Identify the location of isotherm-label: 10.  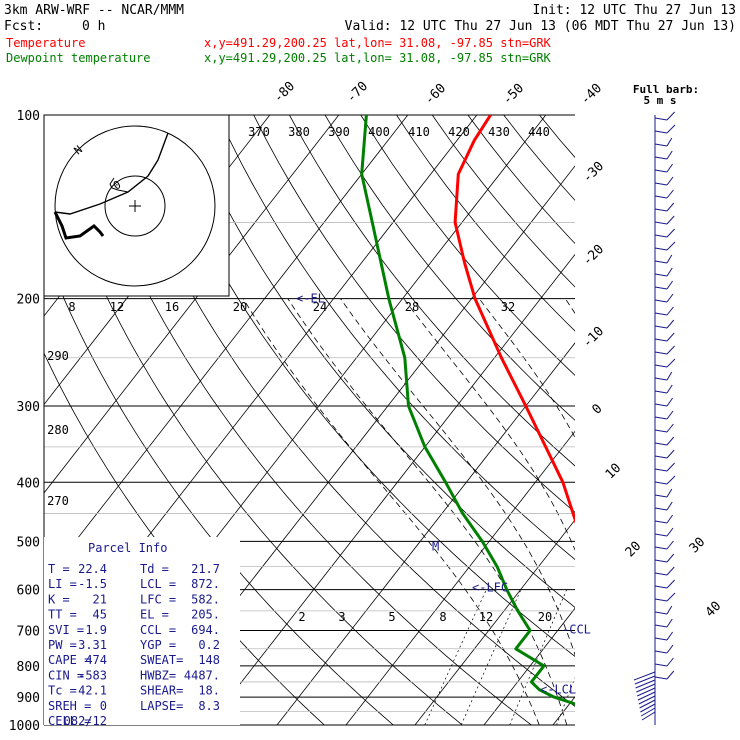
(614, 472).